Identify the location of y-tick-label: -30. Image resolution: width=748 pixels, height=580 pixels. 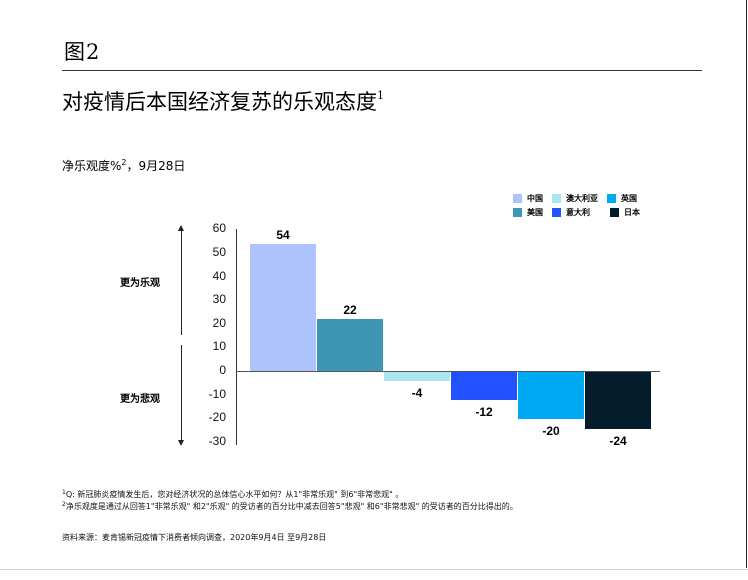
(217, 440).